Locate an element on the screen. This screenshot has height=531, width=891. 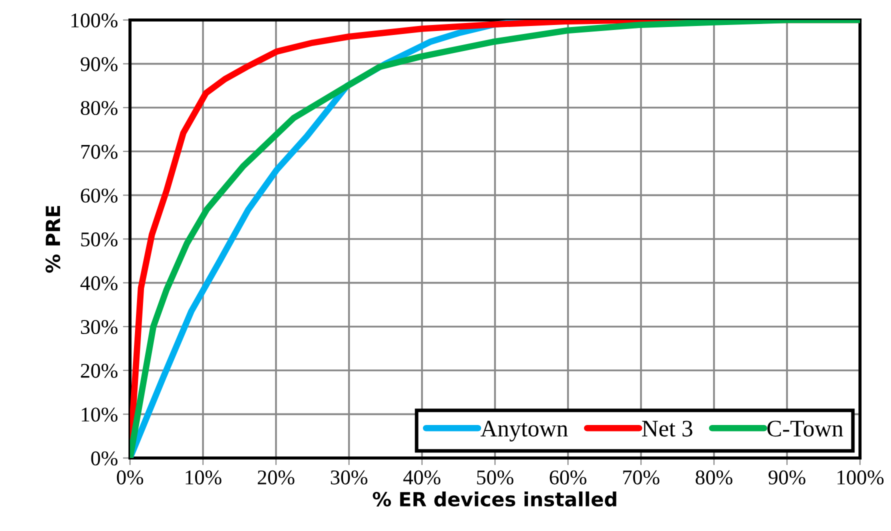
x-axis-title: % ER devices installed is located at coordinates (494, 499).